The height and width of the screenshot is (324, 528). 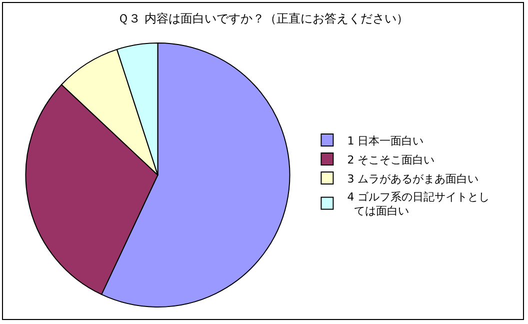 I want to click on legend-label: 4 ゴルフ系の日記サイトとしては面白い, so click(x=418, y=204).